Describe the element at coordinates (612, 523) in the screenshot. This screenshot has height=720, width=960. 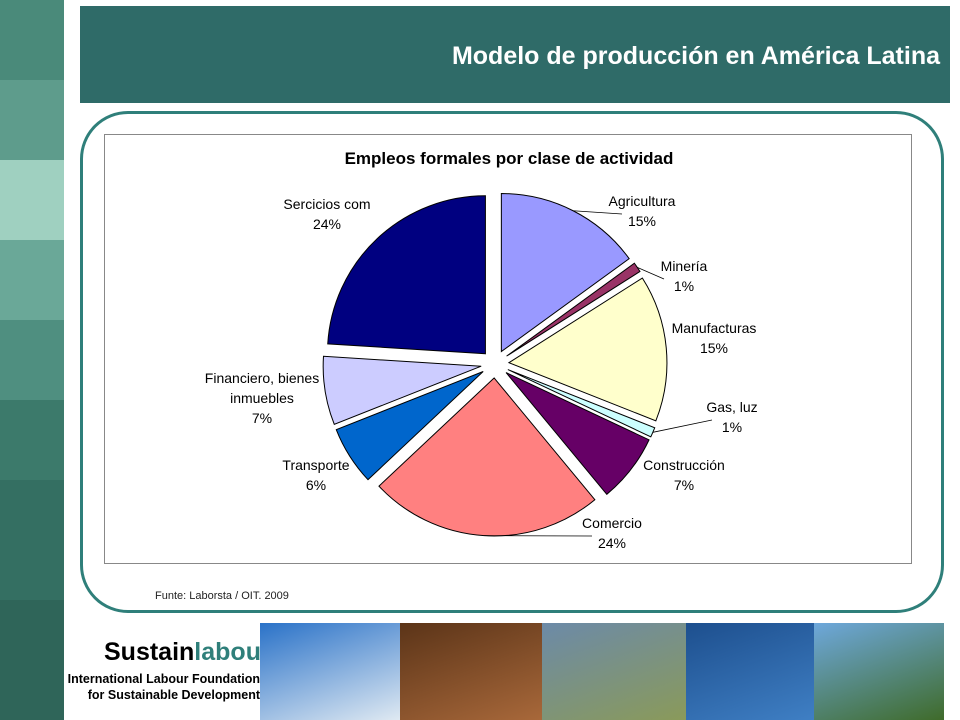
I see `slice-label: Comercio` at that location.